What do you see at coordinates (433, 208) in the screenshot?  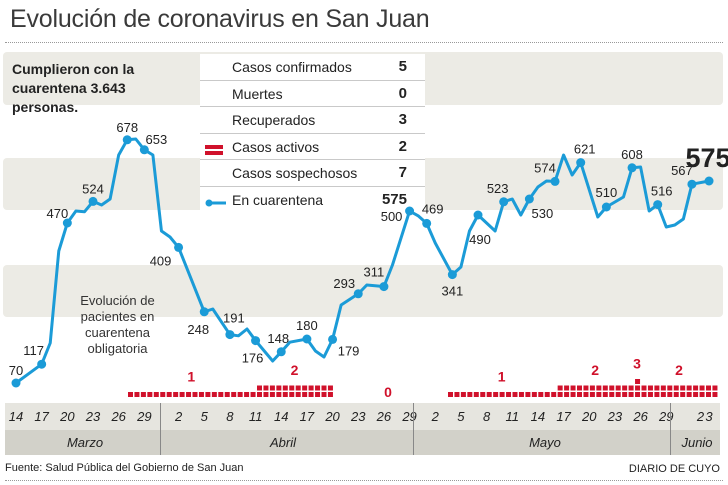 I see `data-label: 469` at bounding box center [433, 208].